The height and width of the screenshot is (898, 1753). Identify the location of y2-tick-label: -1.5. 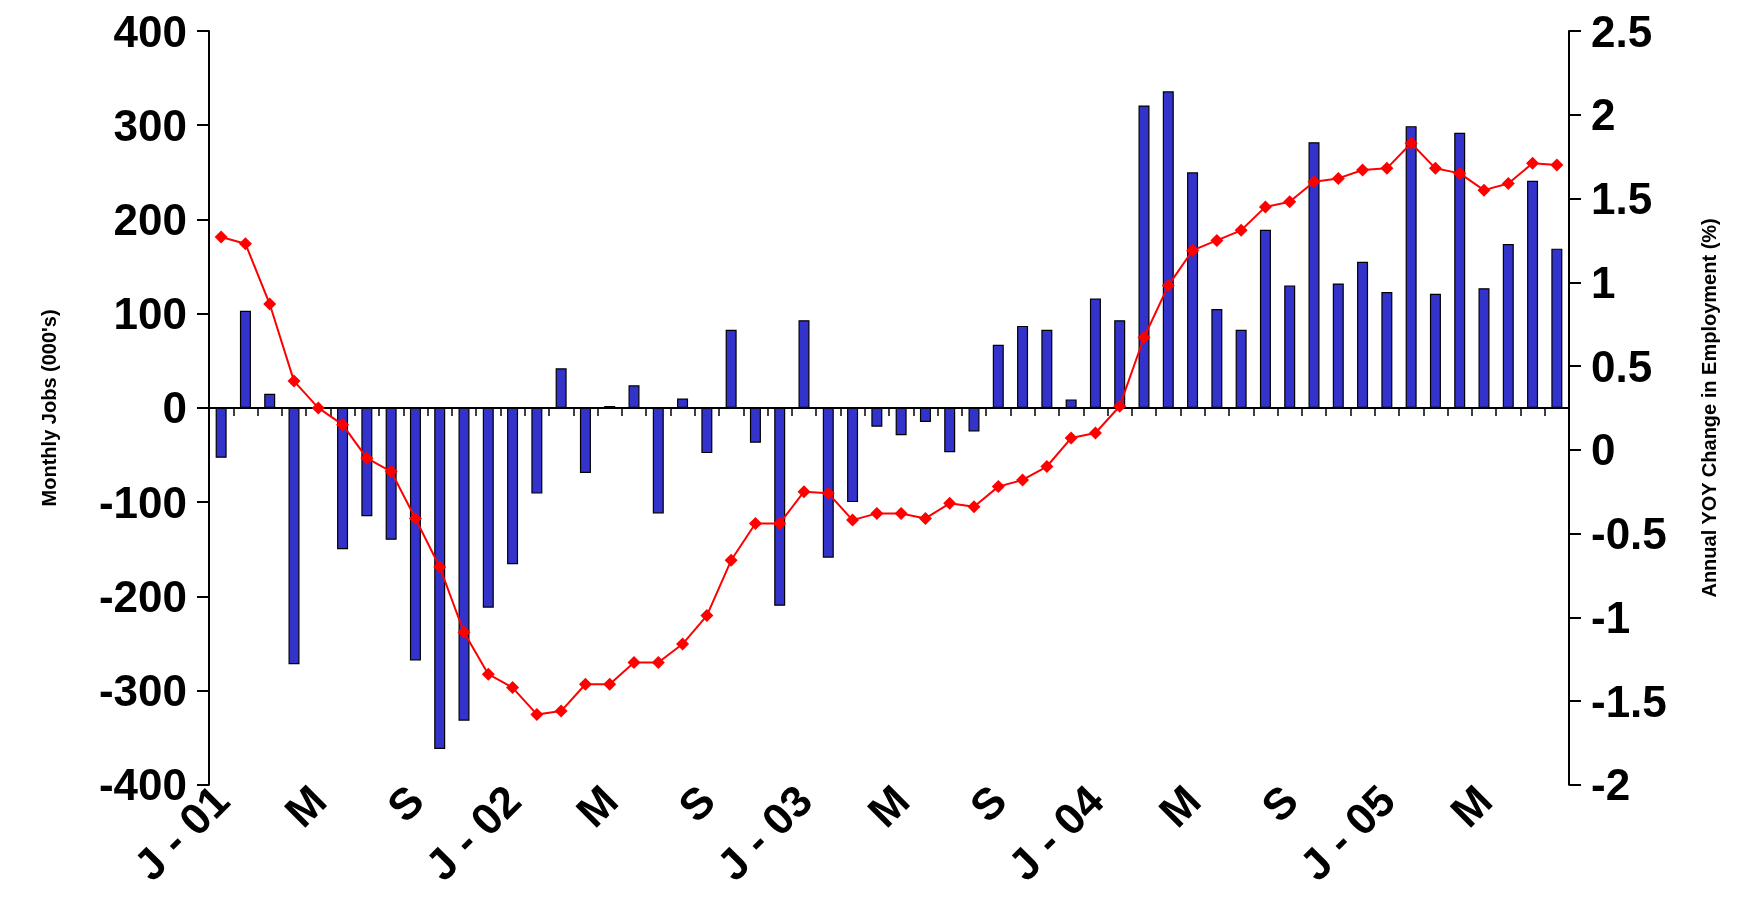
(1629, 701).